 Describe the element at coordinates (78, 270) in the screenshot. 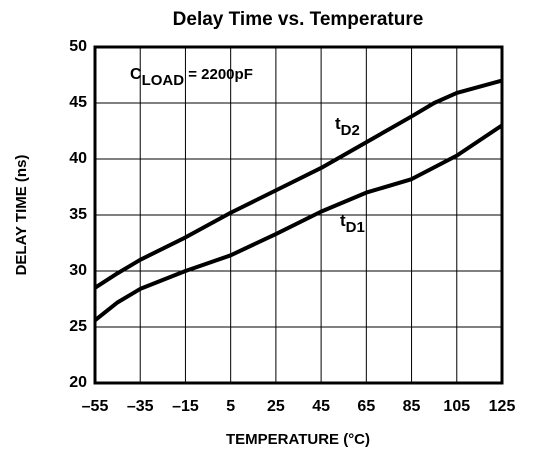

I see `y-tick-label: 30` at that location.